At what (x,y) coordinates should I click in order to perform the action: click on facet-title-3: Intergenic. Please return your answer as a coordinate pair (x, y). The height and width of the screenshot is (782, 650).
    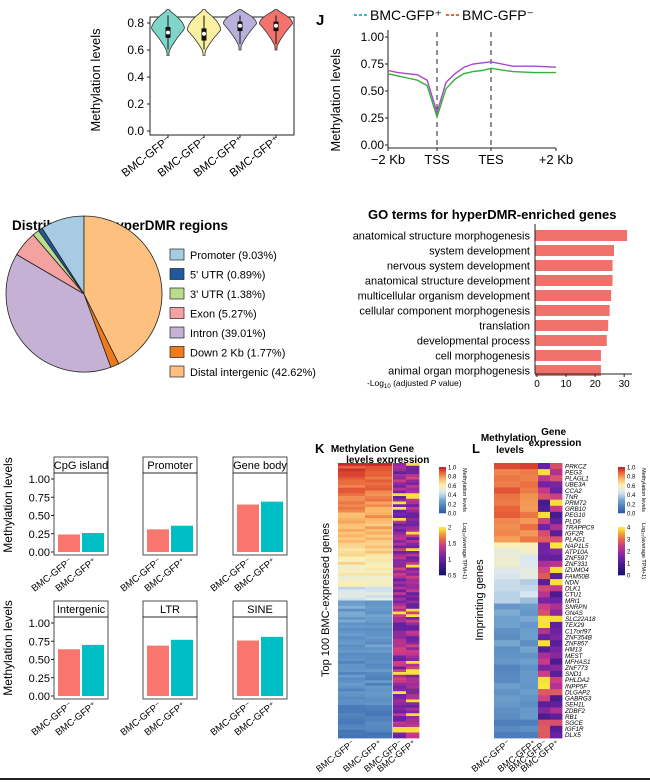
    Looking at the image, I should click on (81, 610).